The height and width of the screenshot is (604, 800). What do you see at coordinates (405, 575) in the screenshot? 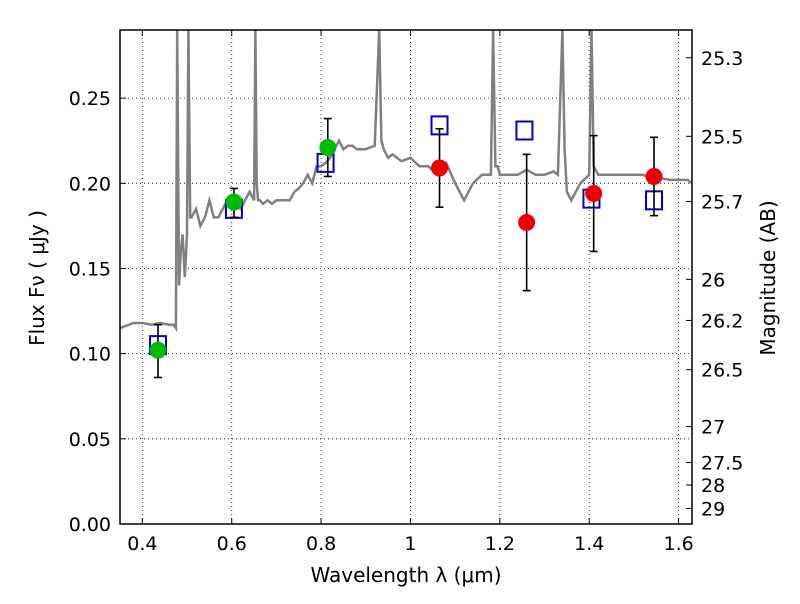
I see `x-axis-label: Wavelength λ (μm)` at bounding box center [405, 575].